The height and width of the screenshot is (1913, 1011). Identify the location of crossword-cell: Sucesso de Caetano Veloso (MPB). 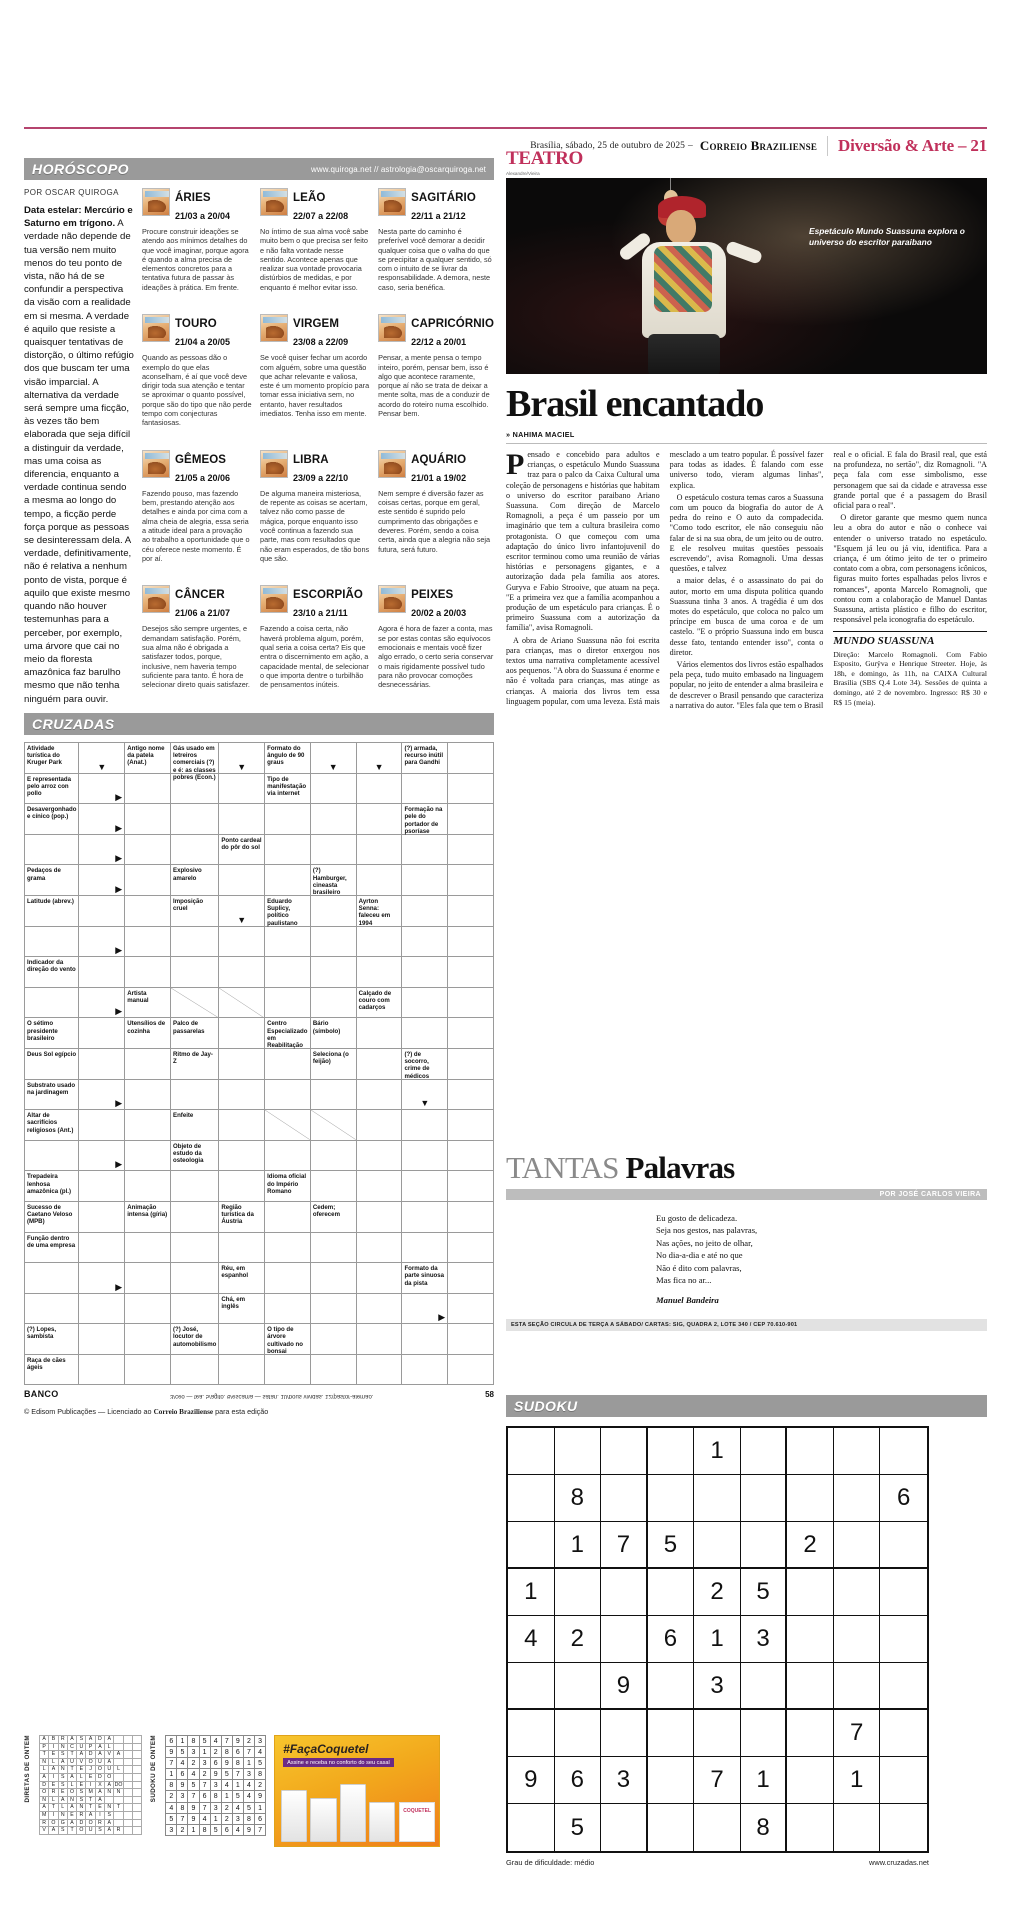
(52, 1217).